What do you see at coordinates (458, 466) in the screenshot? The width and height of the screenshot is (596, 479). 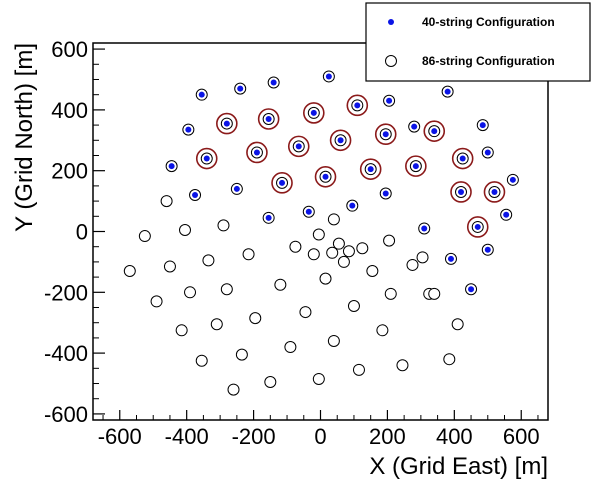 I see `x-axis-title: X (Grid East) [m]` at bounding box center [458, 466].